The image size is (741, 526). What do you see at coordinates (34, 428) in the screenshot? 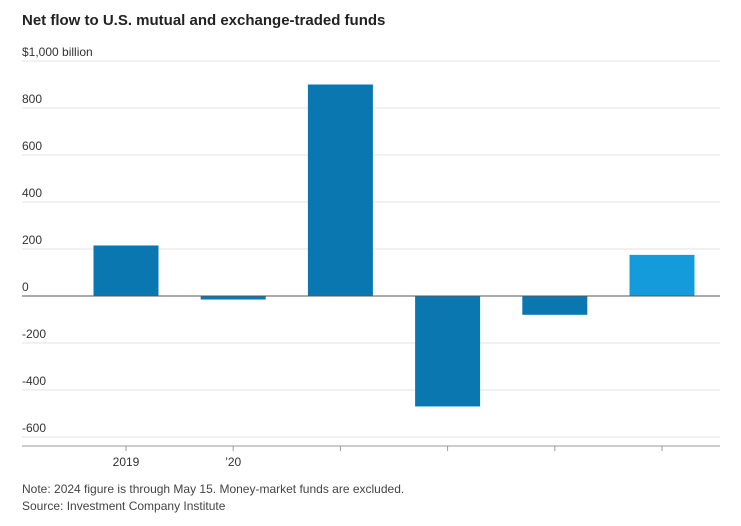
I see `y-tick-label: -600` at bounding box center [34, 428].